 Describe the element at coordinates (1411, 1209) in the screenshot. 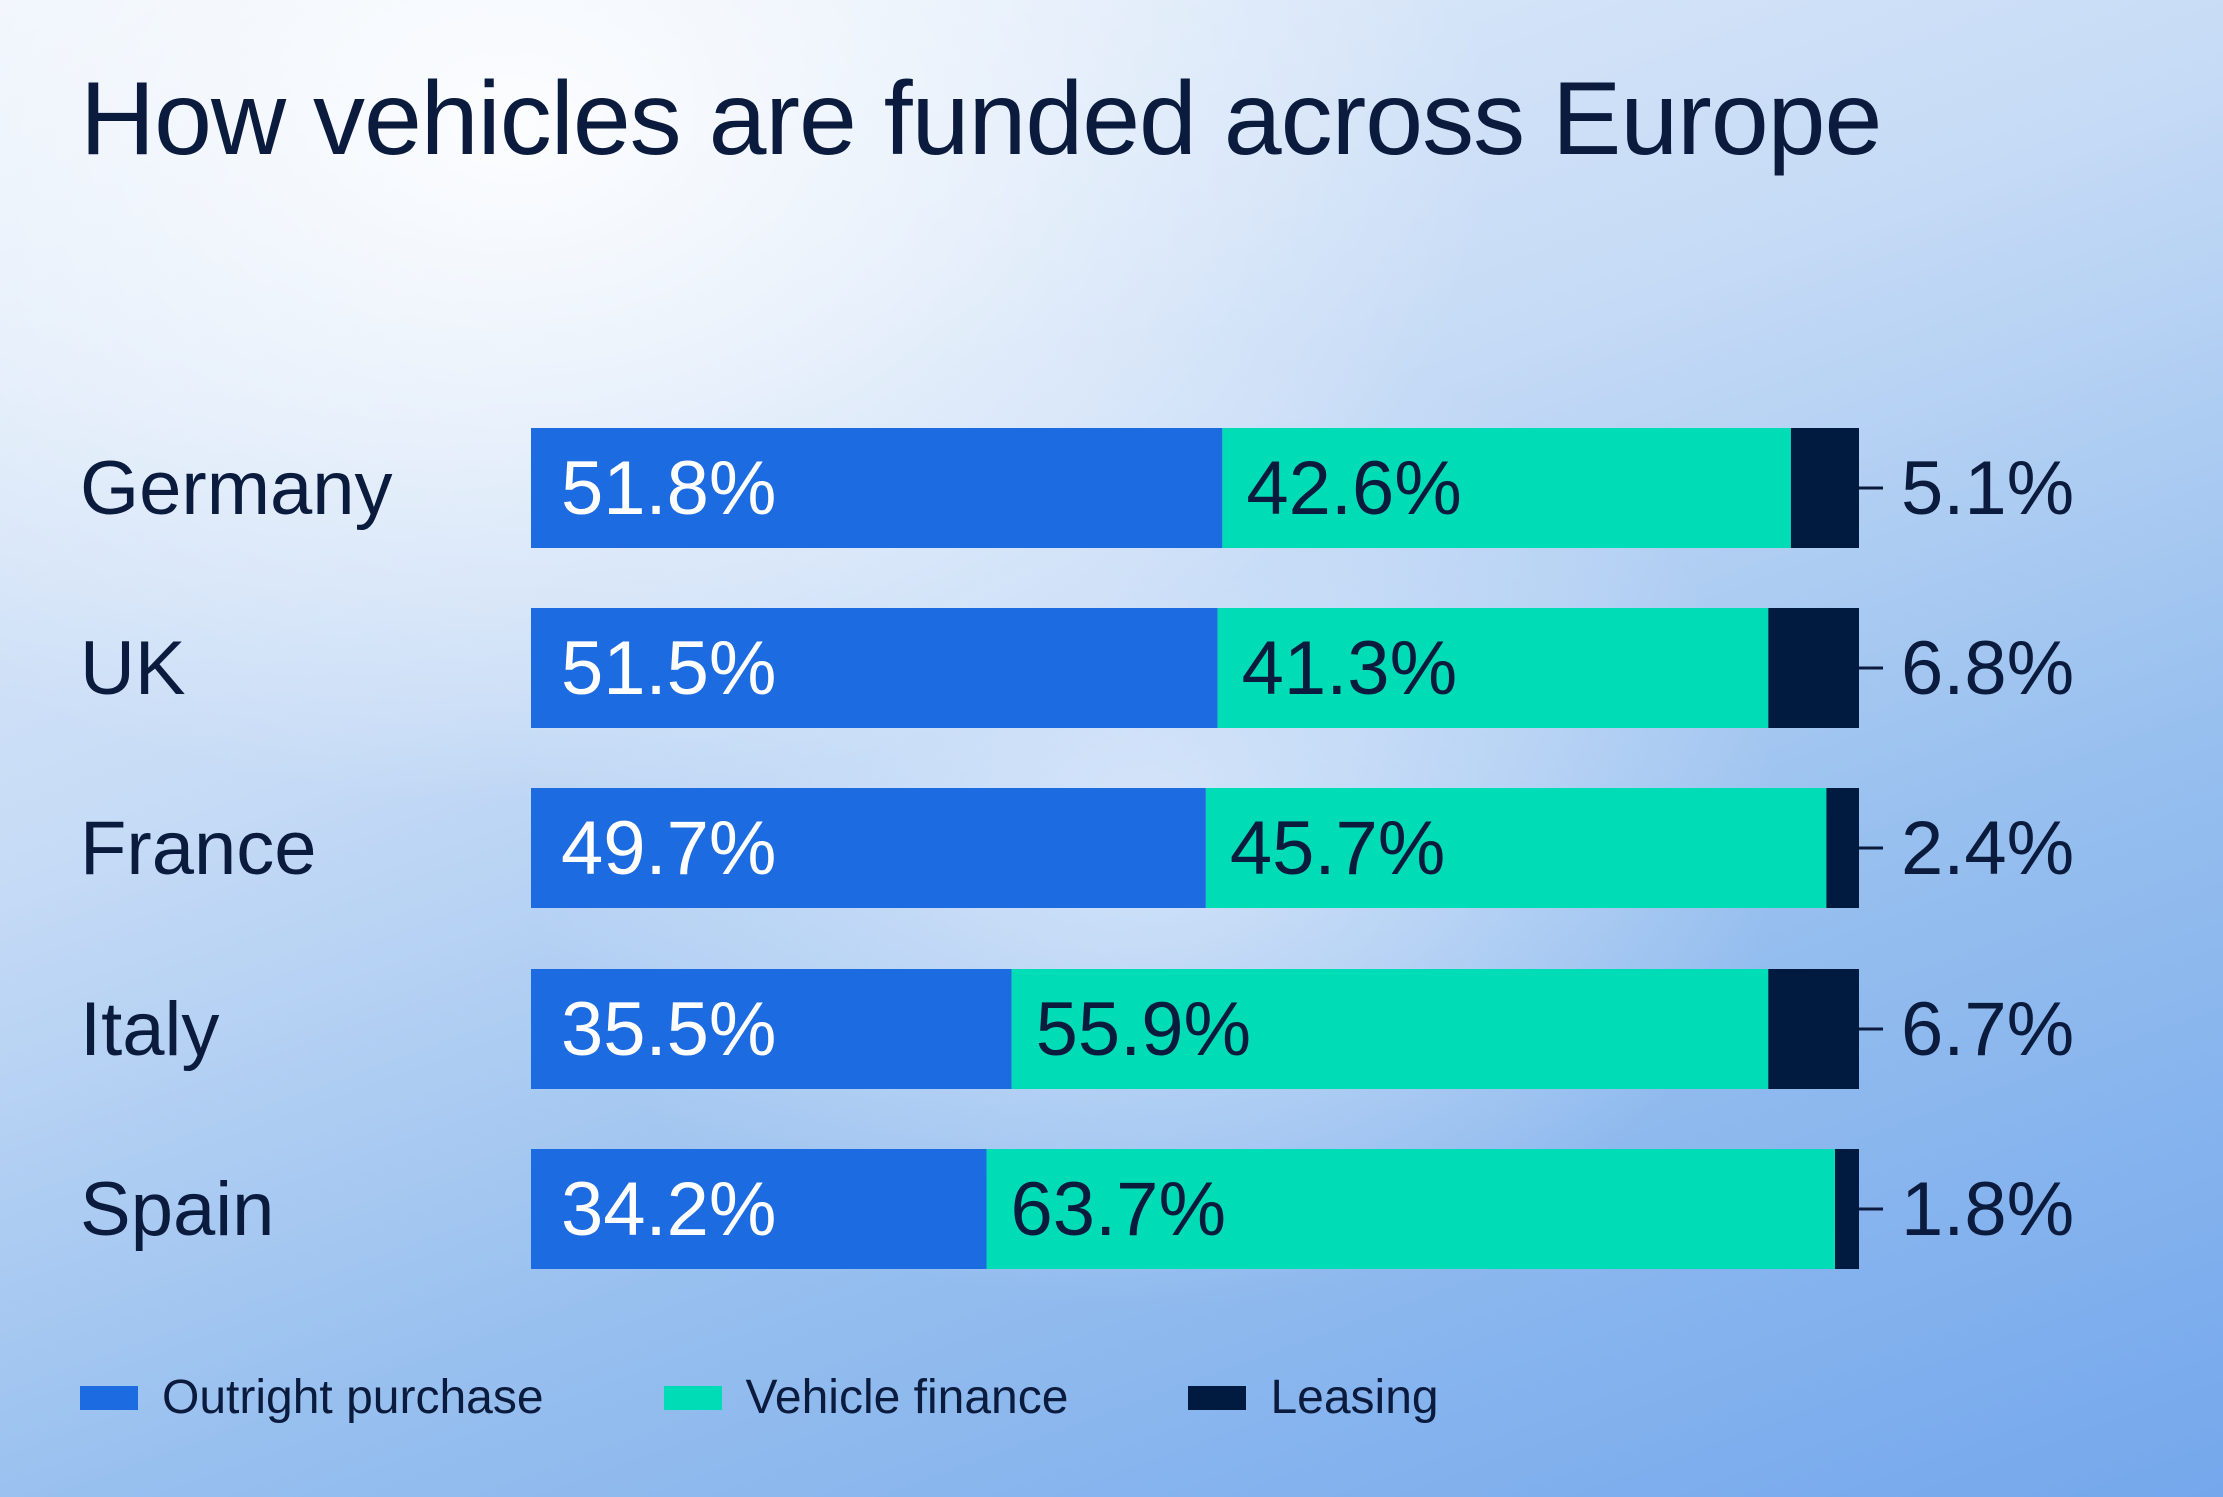

I see `bar-vehicle-finance-spain` at that location.